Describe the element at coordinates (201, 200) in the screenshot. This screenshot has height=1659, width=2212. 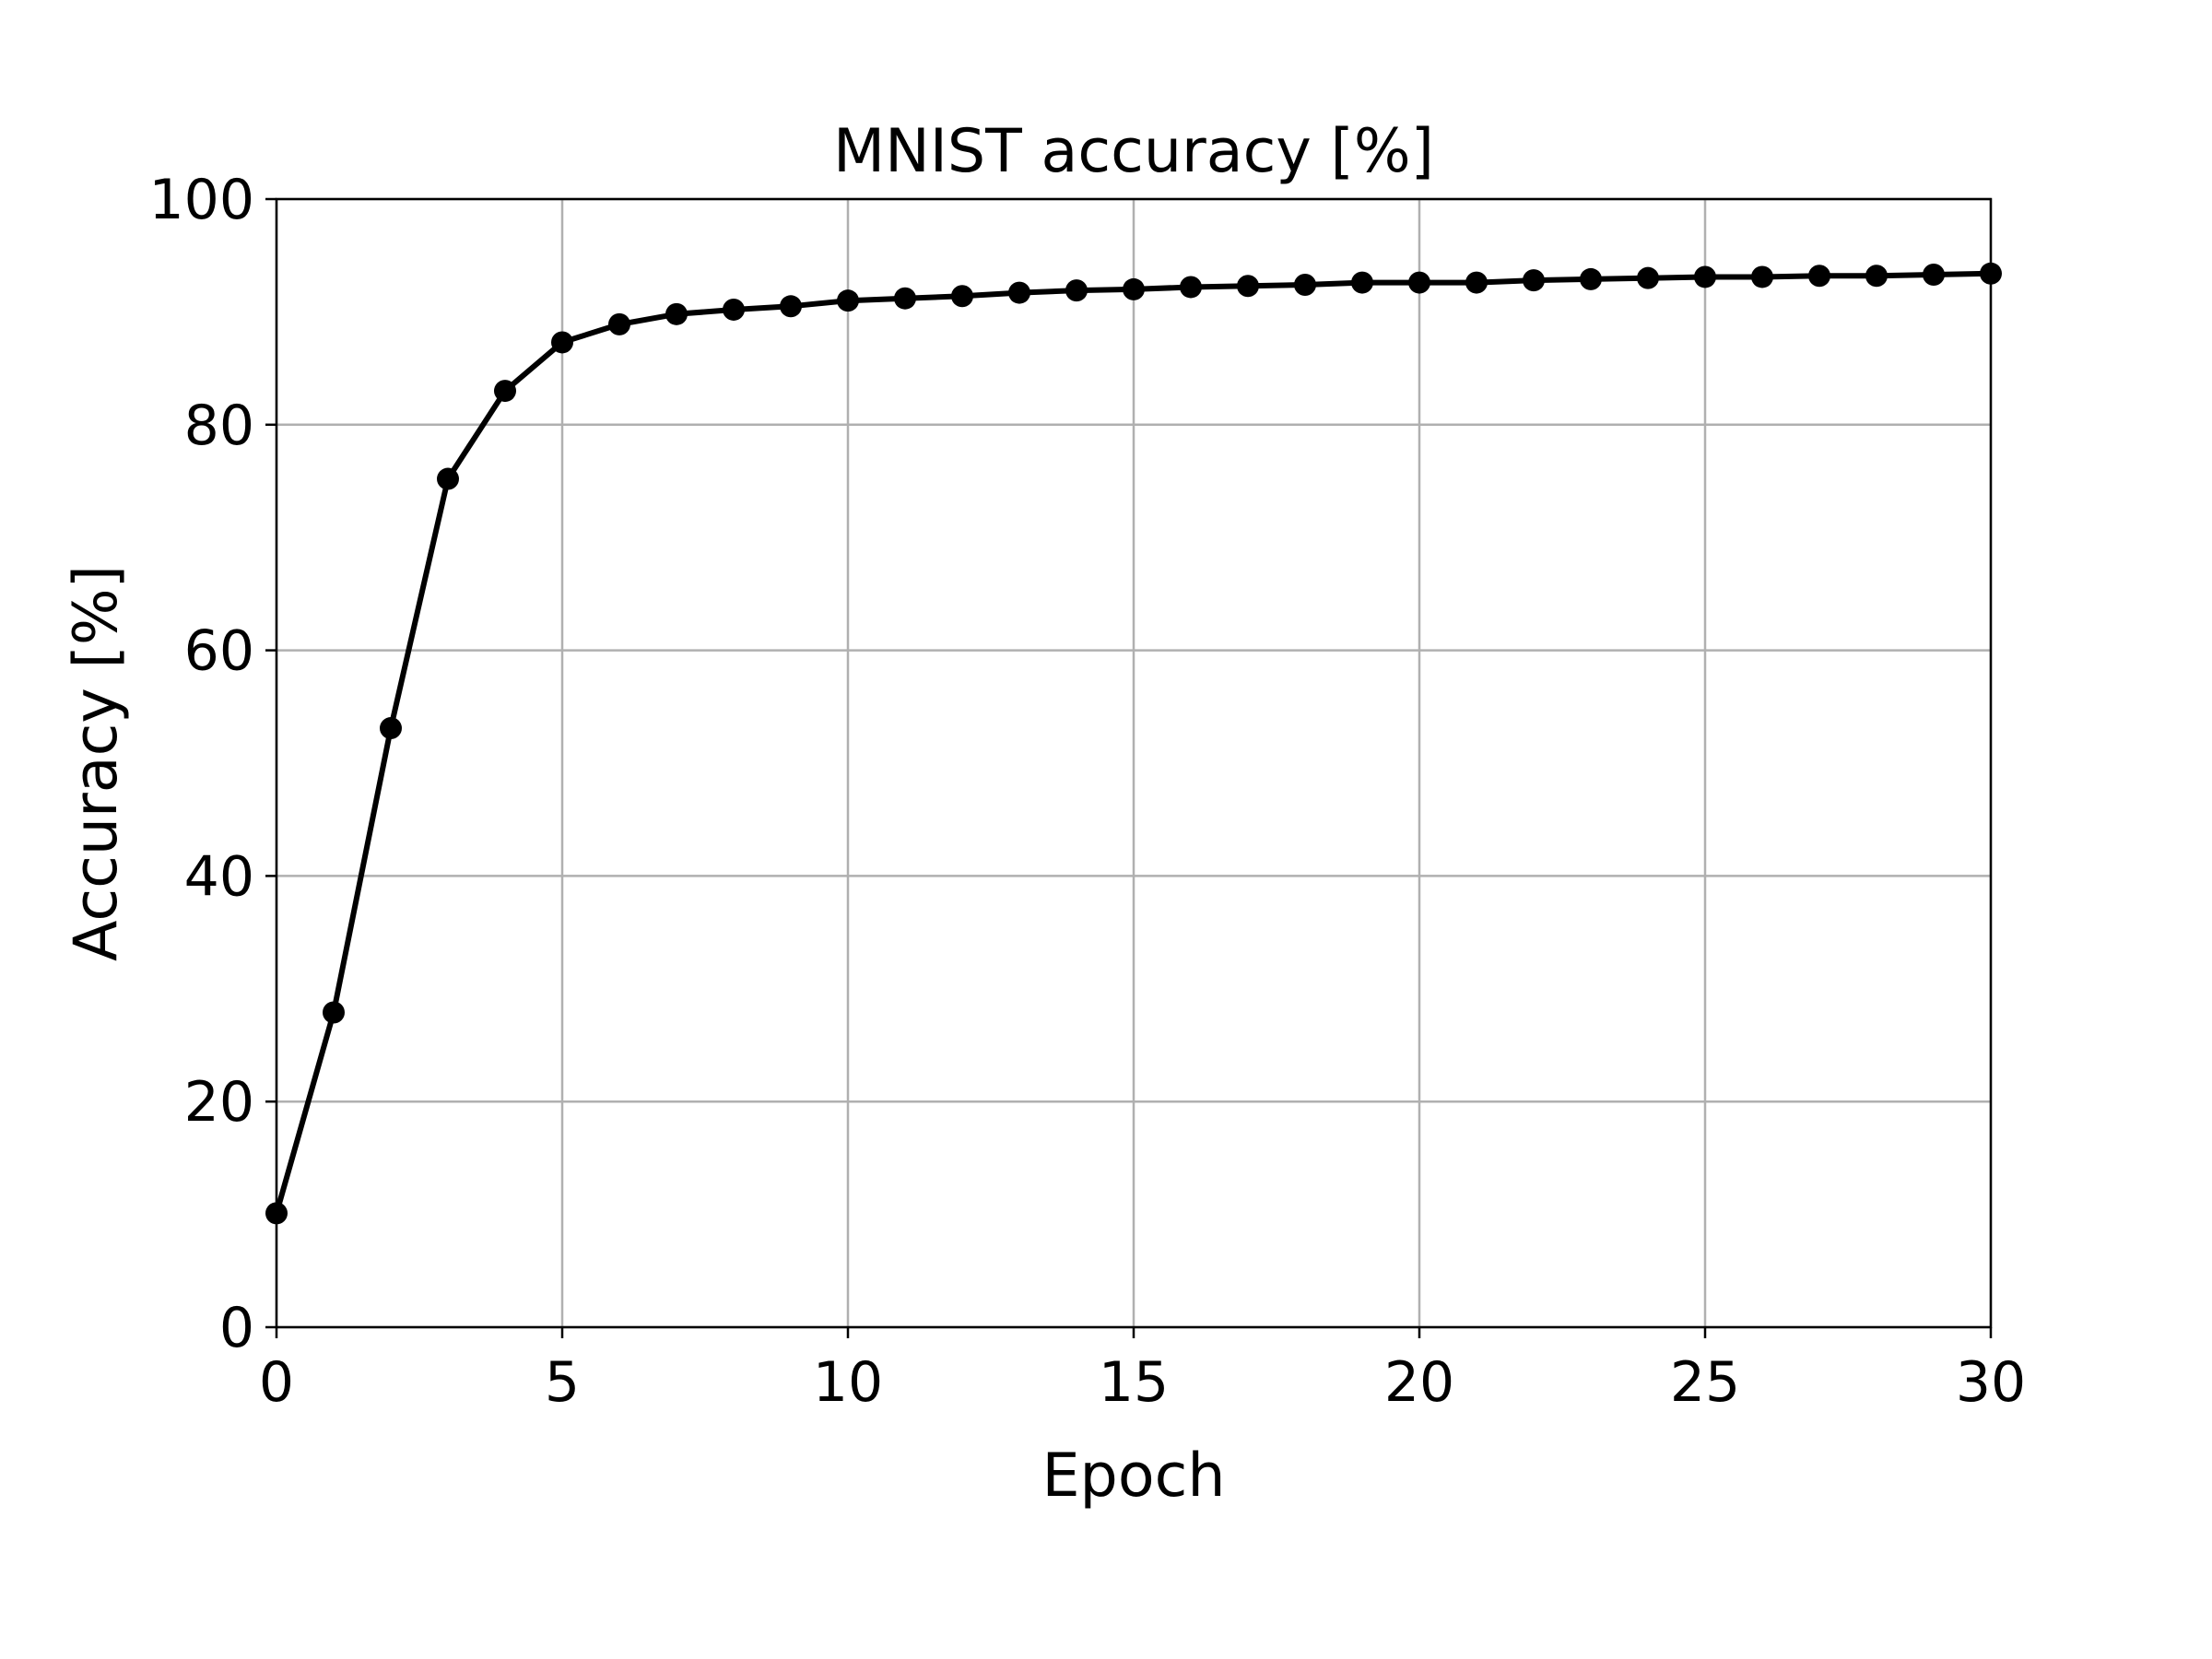
I see `y-tick-label: 100` at that location.